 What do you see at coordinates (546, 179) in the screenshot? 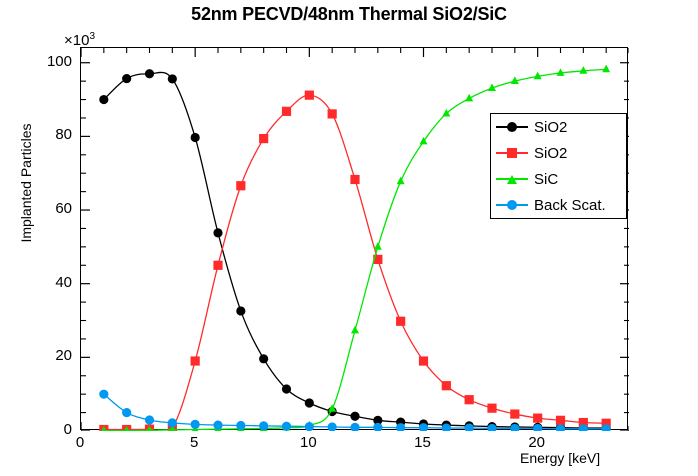
I see `legend-label-2: SiC` at bounding box center [546, 179].